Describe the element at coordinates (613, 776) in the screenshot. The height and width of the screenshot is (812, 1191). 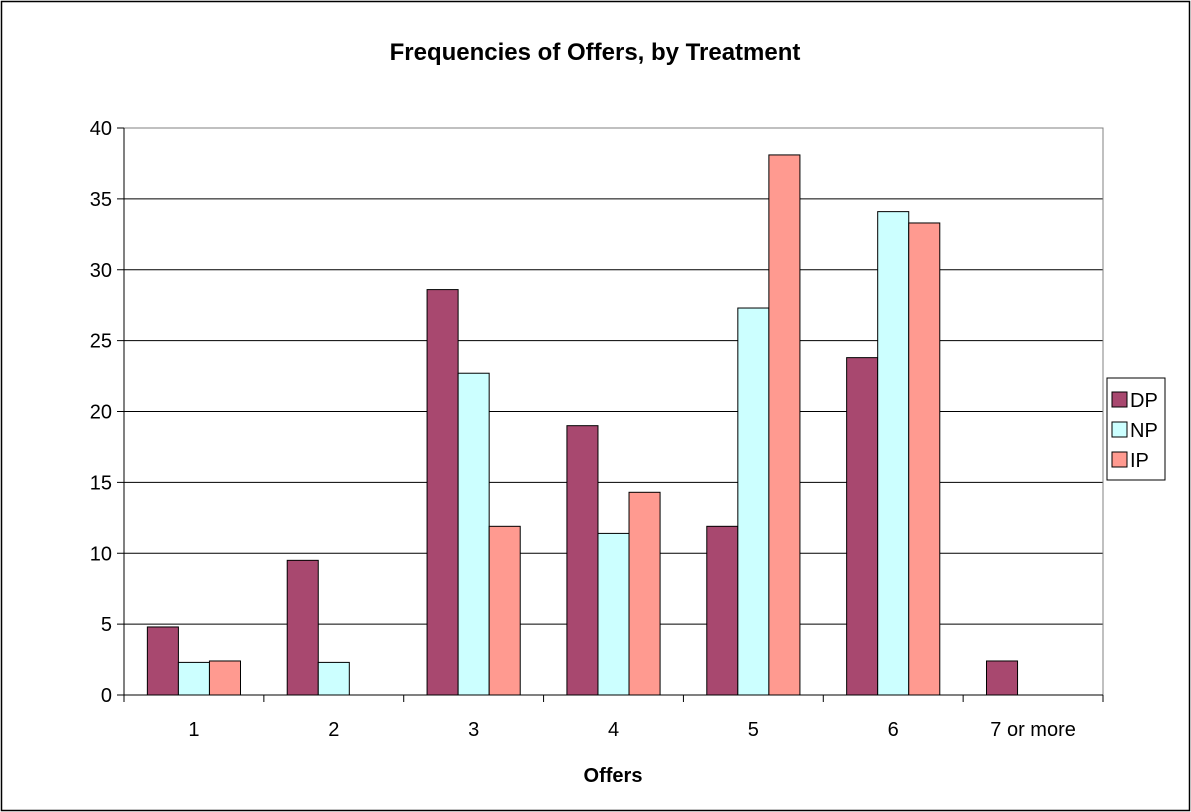
I see `x-axis-title: Offers` at that location.